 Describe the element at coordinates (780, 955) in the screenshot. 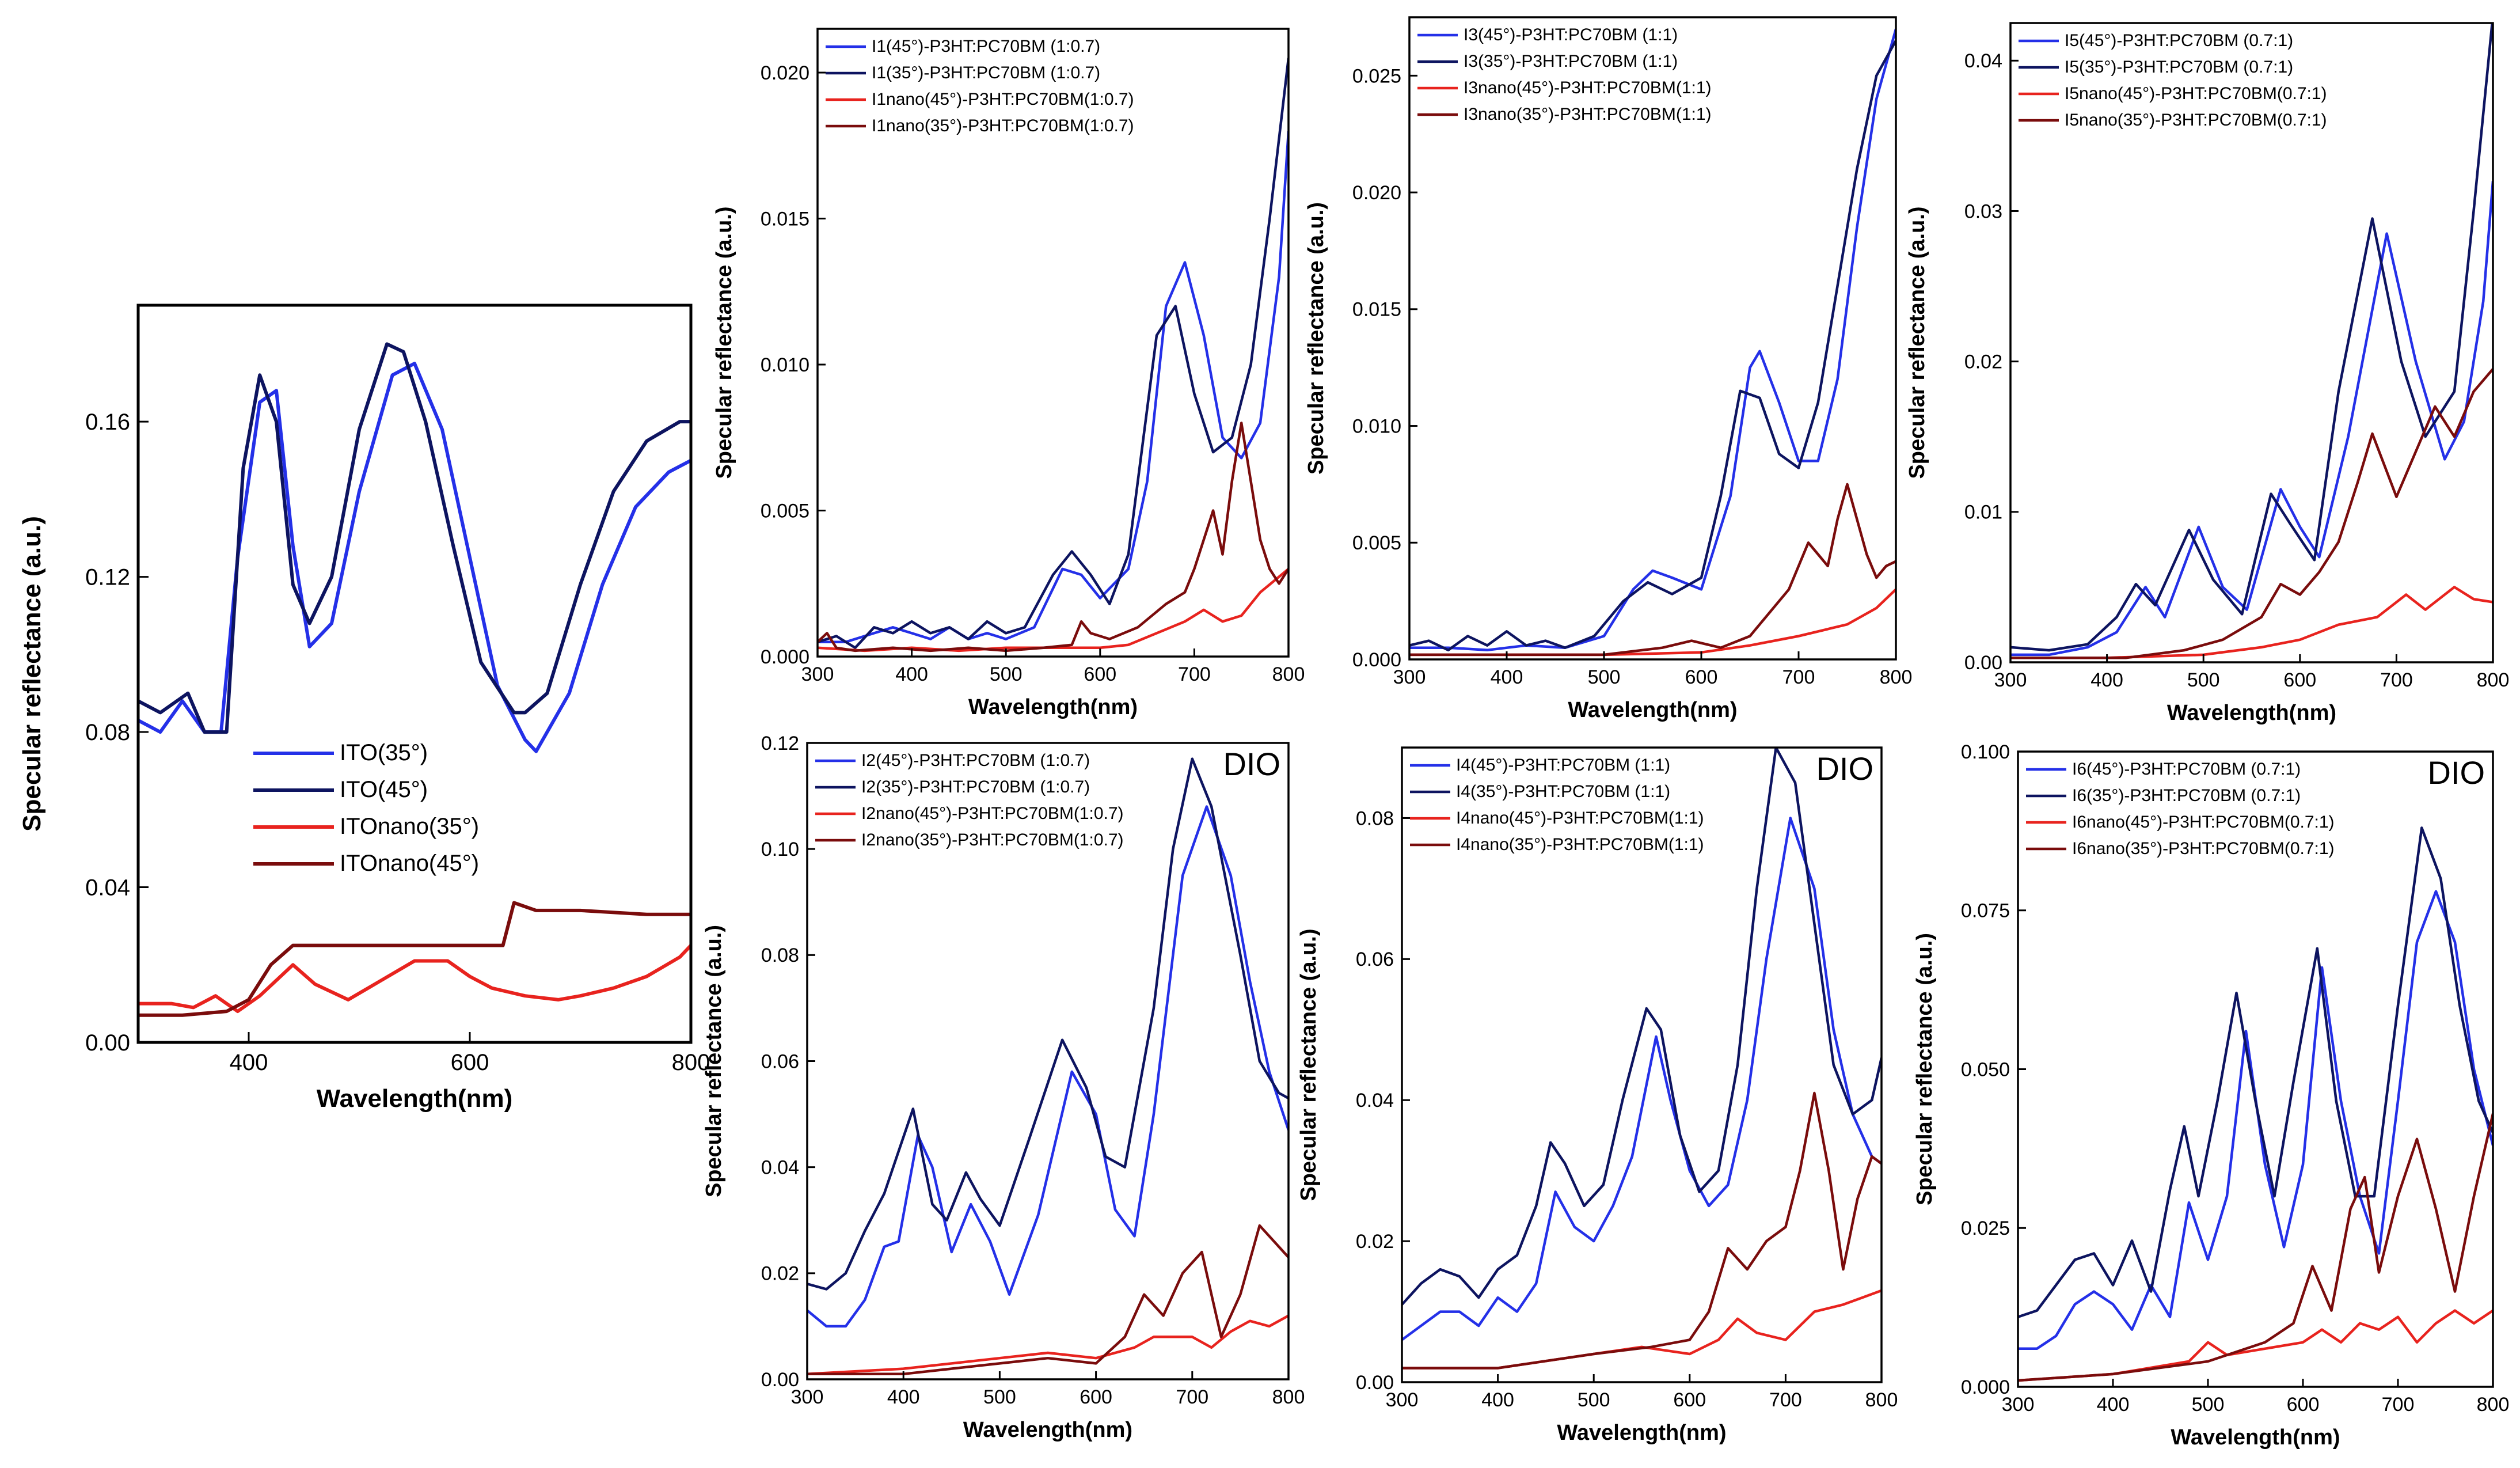

I see `y-tick-label: 0.08` at that location.